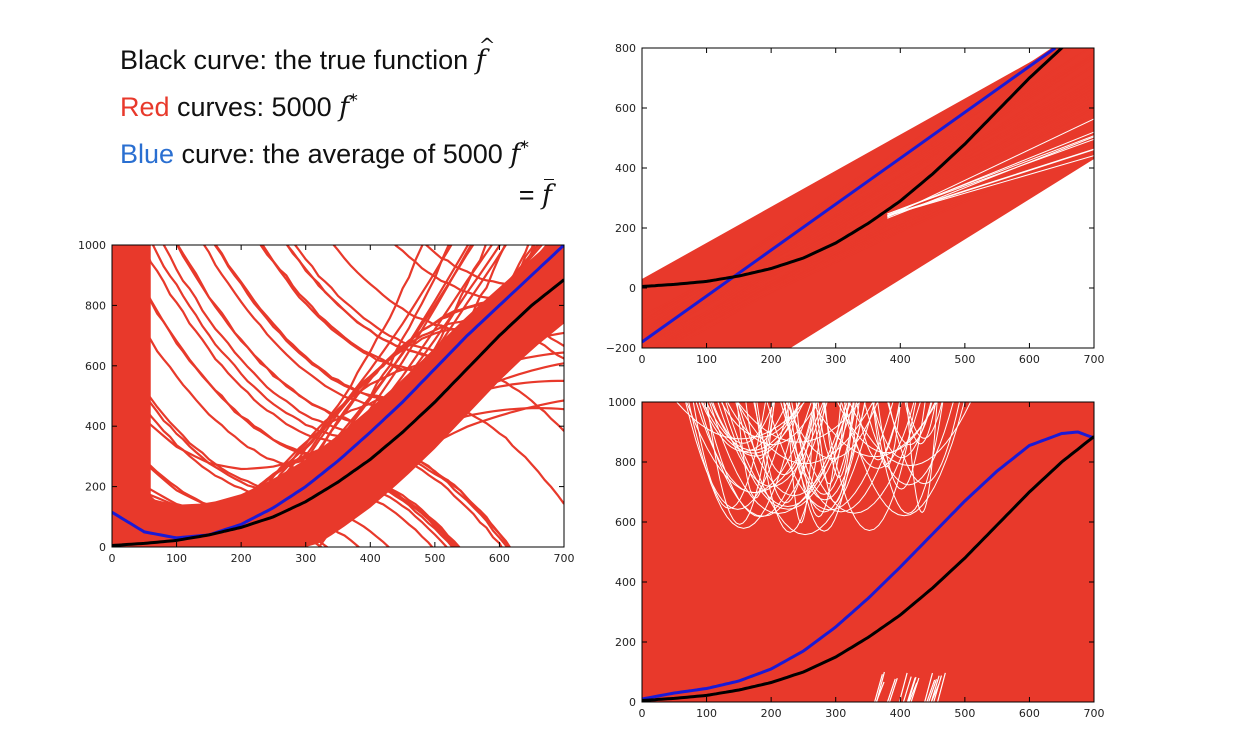 The image size is (1250, 756). I want to click on legend-blue-sup: *, so click(524, 148).